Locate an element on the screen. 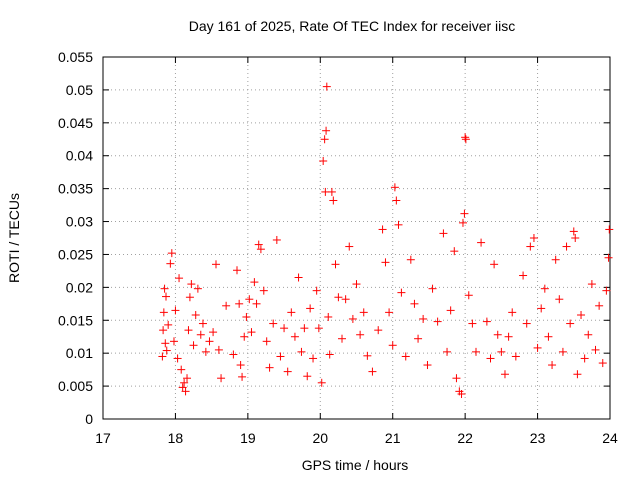 The height and width of the screenshot is (480, 640). y-tick-label: 0.04 is located at coordinates (79, 156).